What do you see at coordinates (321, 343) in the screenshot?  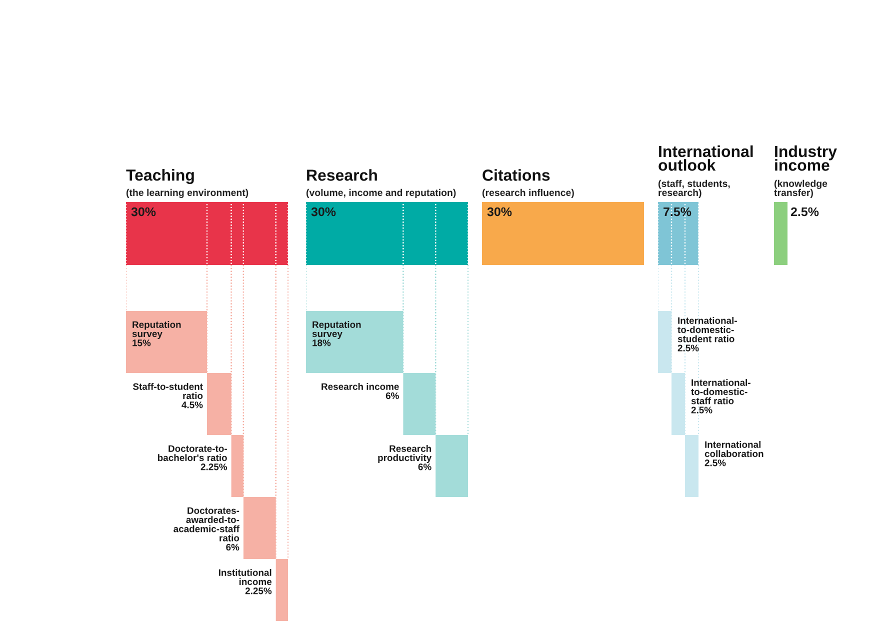 I see `data-label: 18%` at bounding box center [321, 343].